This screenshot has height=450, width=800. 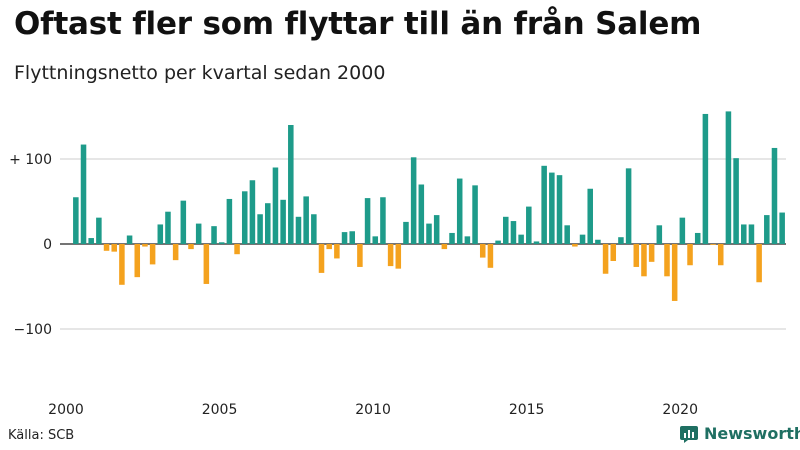 I want to click on bar-2018-q1: 2018 Q1: 89, so click(x=628, y=206).